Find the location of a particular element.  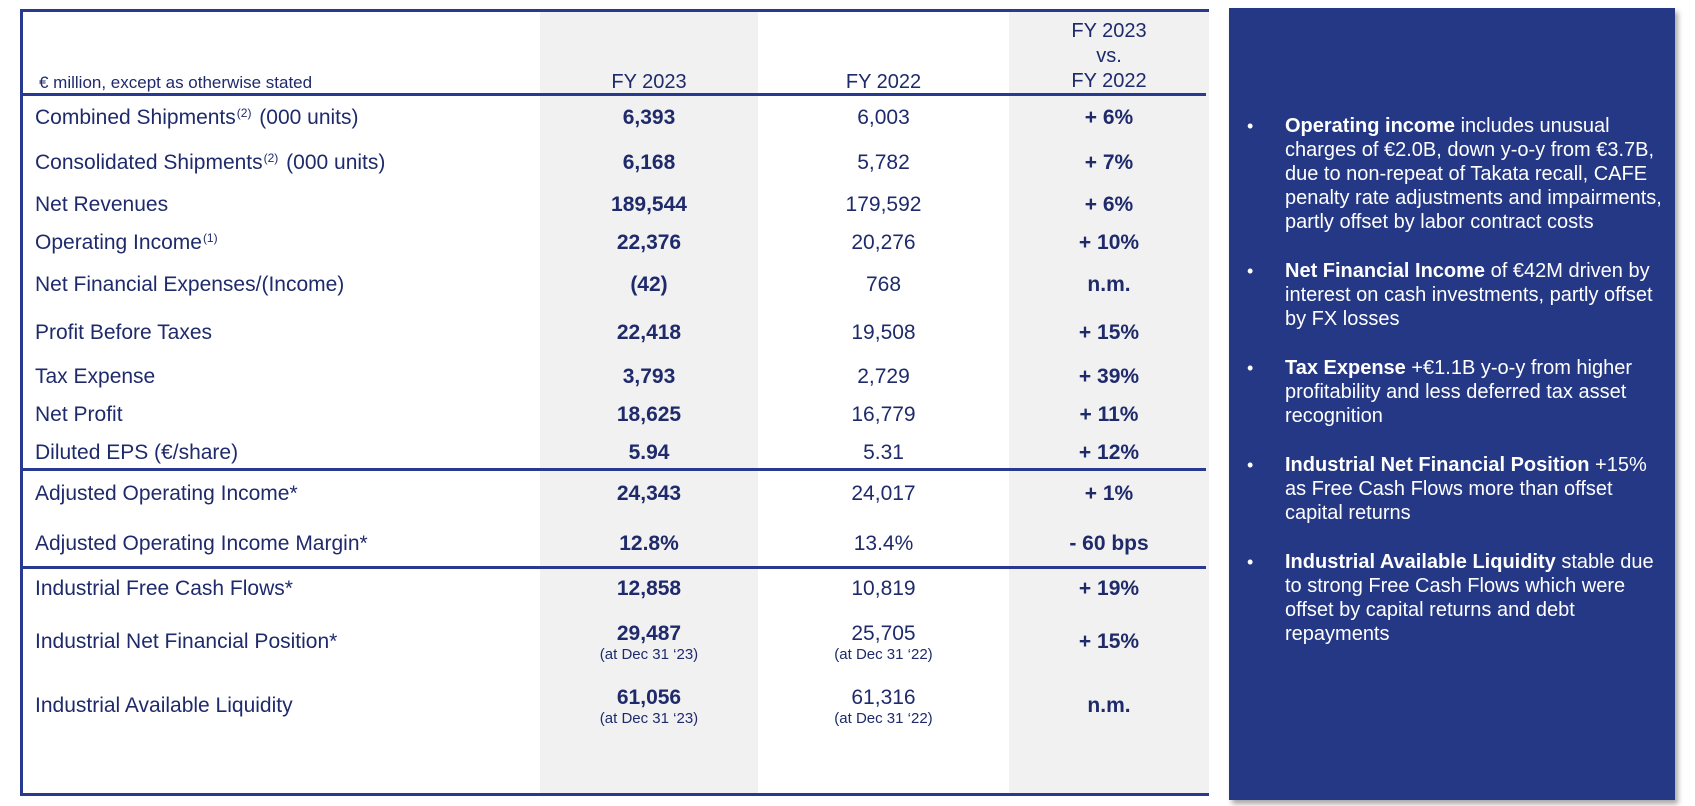

fy2022-value: 61,316 is located at coordinates (883, 697).